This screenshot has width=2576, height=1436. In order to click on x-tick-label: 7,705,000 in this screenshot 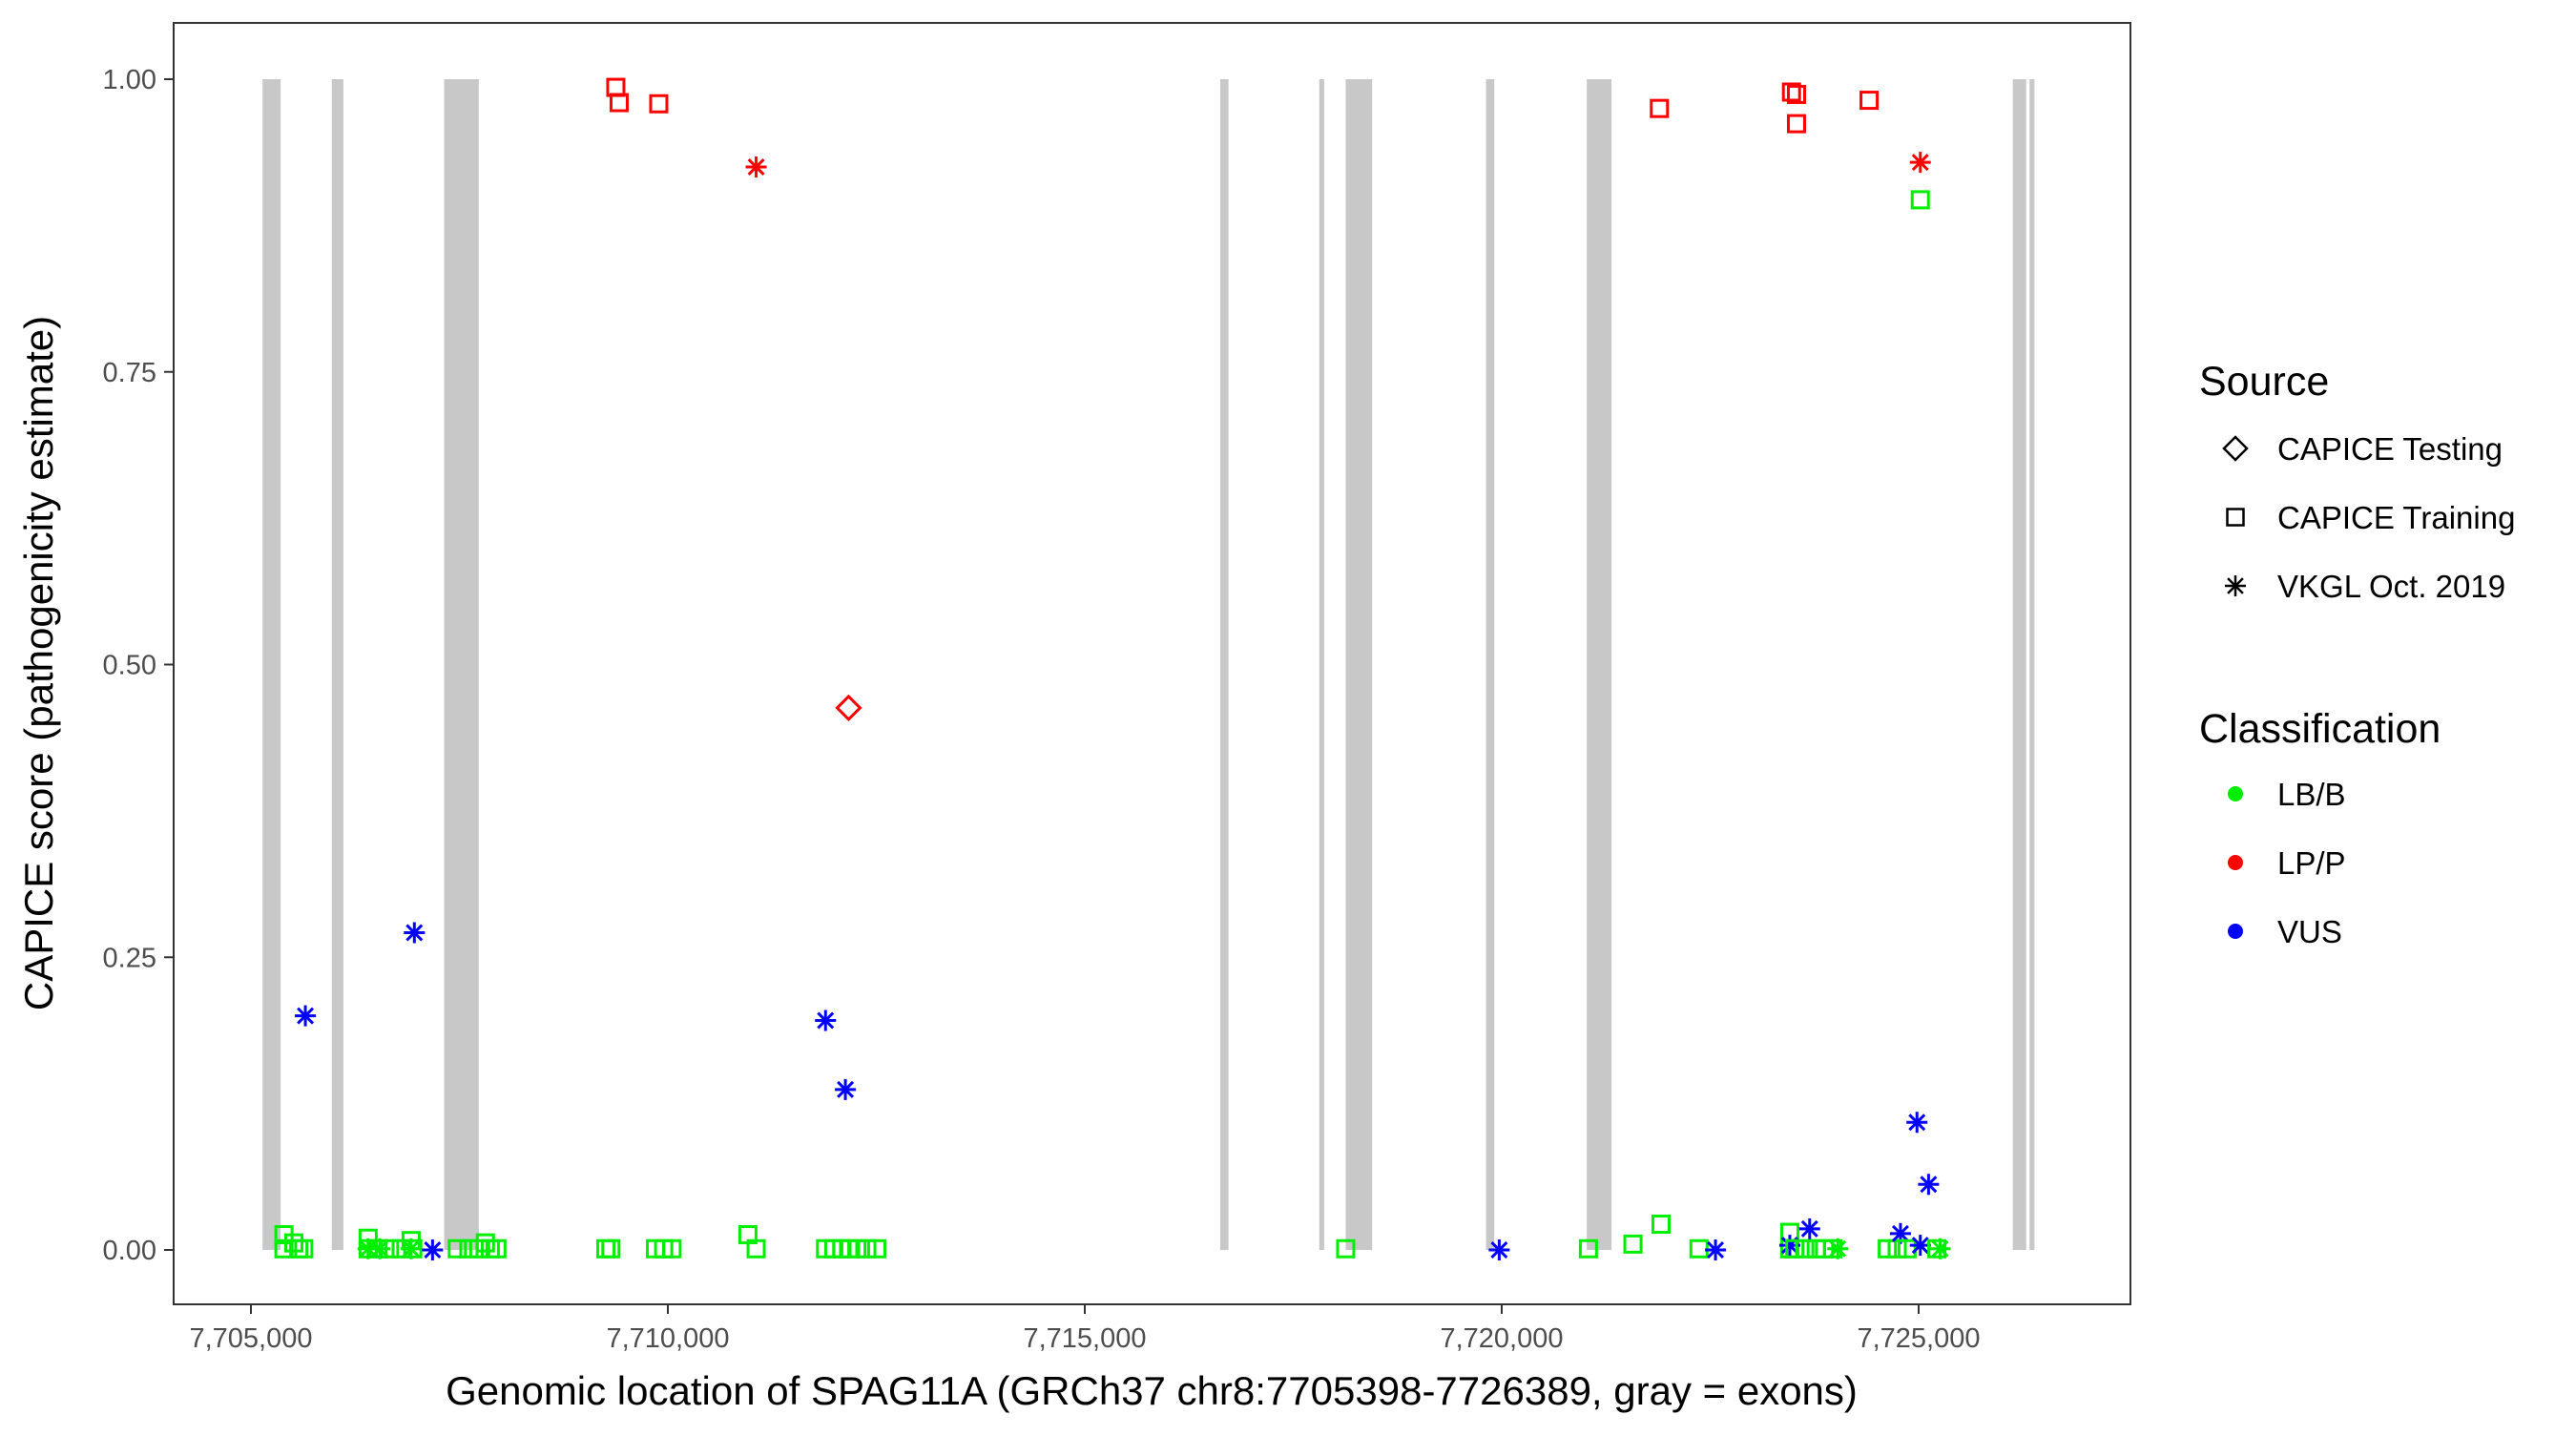, I will do `click(250, 1338)`.